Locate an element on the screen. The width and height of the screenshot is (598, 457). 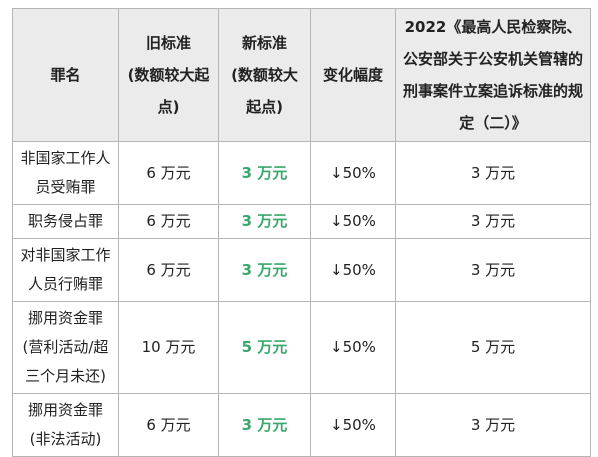
table-cell: 职务侵占罪 is located at coordinates (65, 221).